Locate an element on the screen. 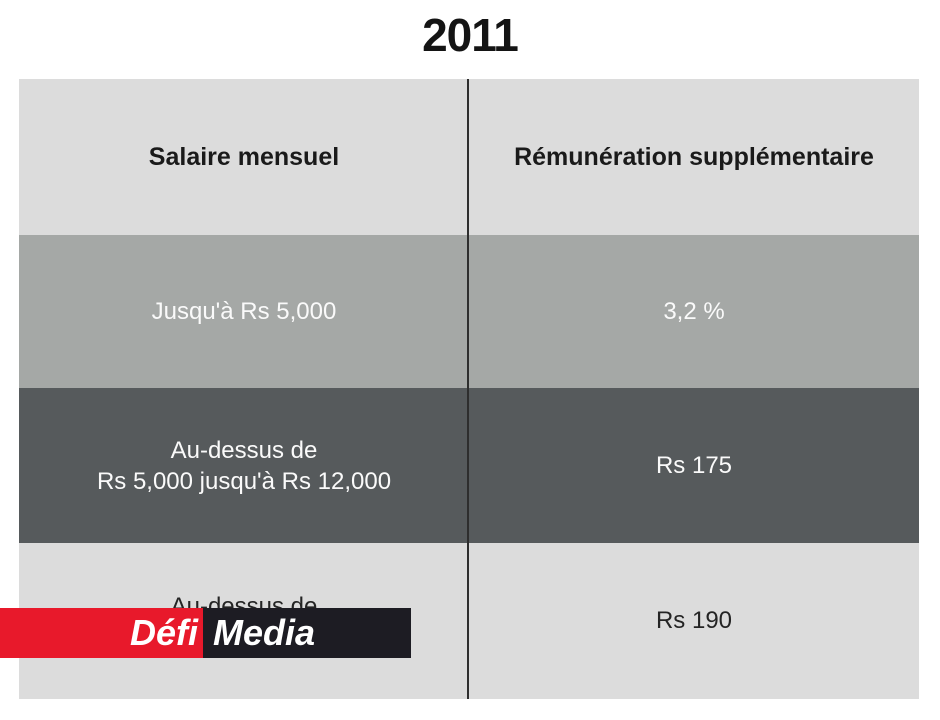 This screenshot has height=720, width=940. cell-salaire-2-text: Au-dessus de Rs 5,000 jusqu'à Rs 12,000 is located at coordinates (244, 466).